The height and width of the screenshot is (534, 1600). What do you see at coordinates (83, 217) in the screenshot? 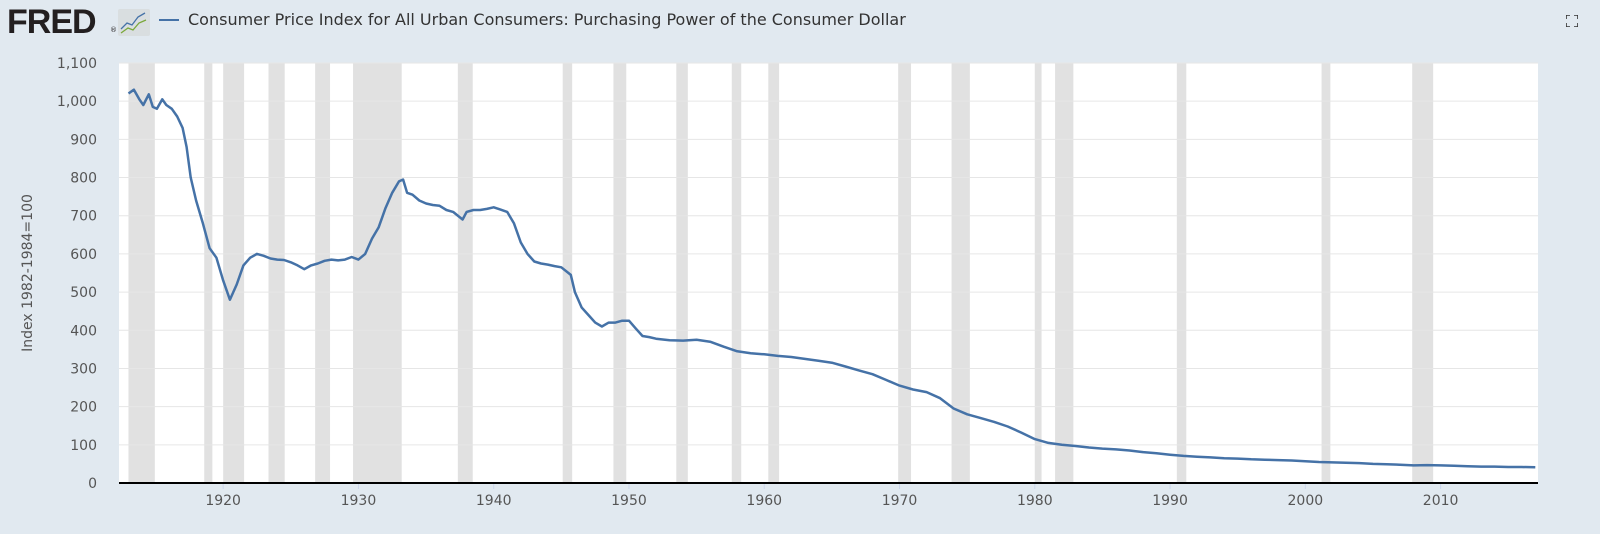
I see `y-tick-label: 700` at bounding box center [83, 217].